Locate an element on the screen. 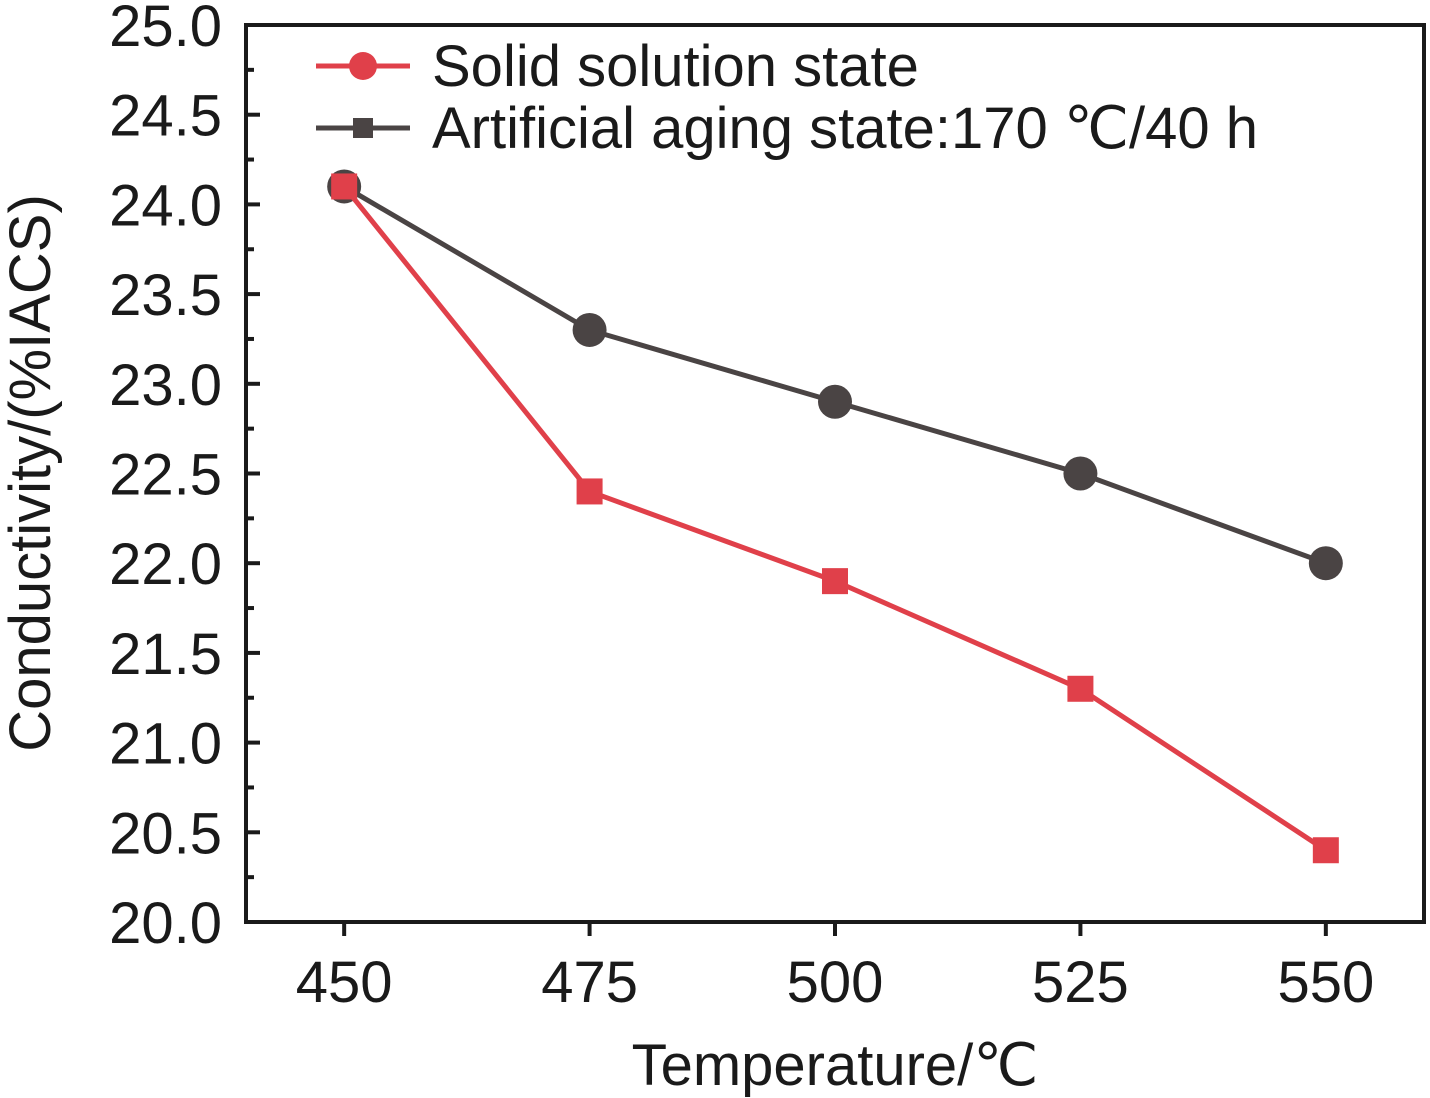 This screenshot has width=1430, height=1098. y-tick-label: 23.5 is located at coordinates (165, 295).